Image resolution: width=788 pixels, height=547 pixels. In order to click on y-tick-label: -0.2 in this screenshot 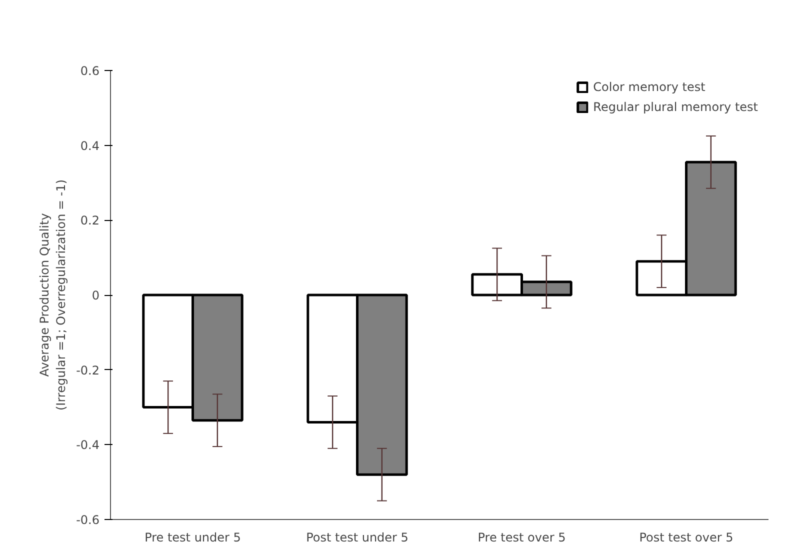, I will do `click(88, 370)`.